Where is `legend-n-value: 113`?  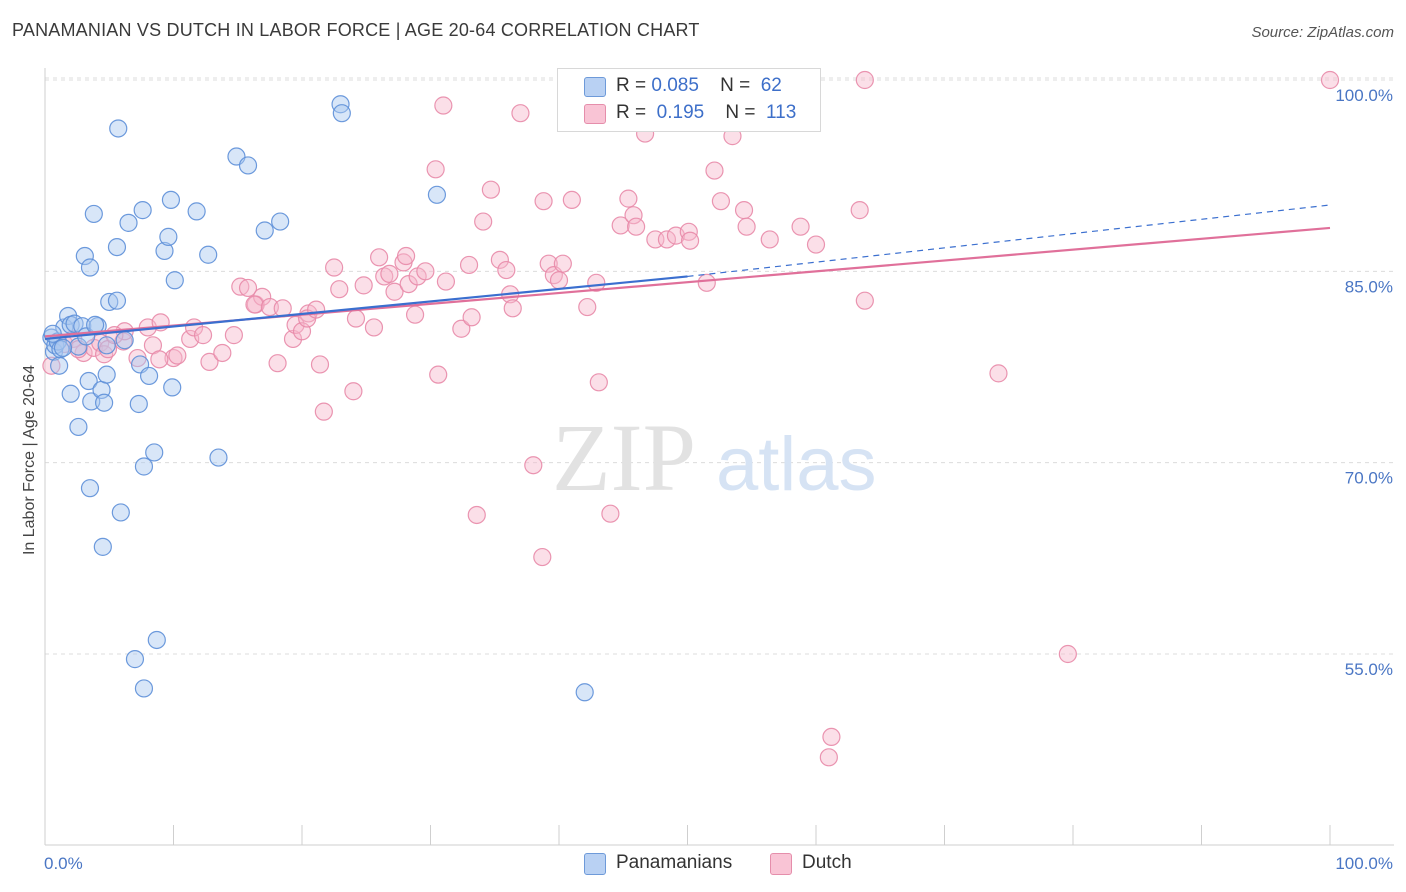 legend-n-value: 113 is located at coordinates (781, 112).